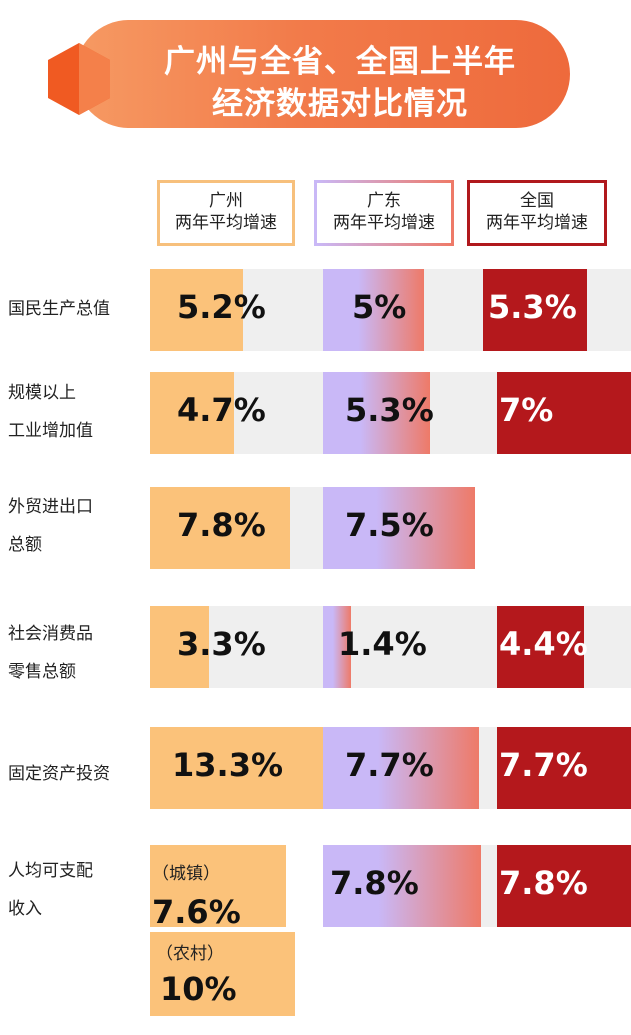  I want to click on legend-guangzhou-desc: 两年平均增速, so click(226, 223).